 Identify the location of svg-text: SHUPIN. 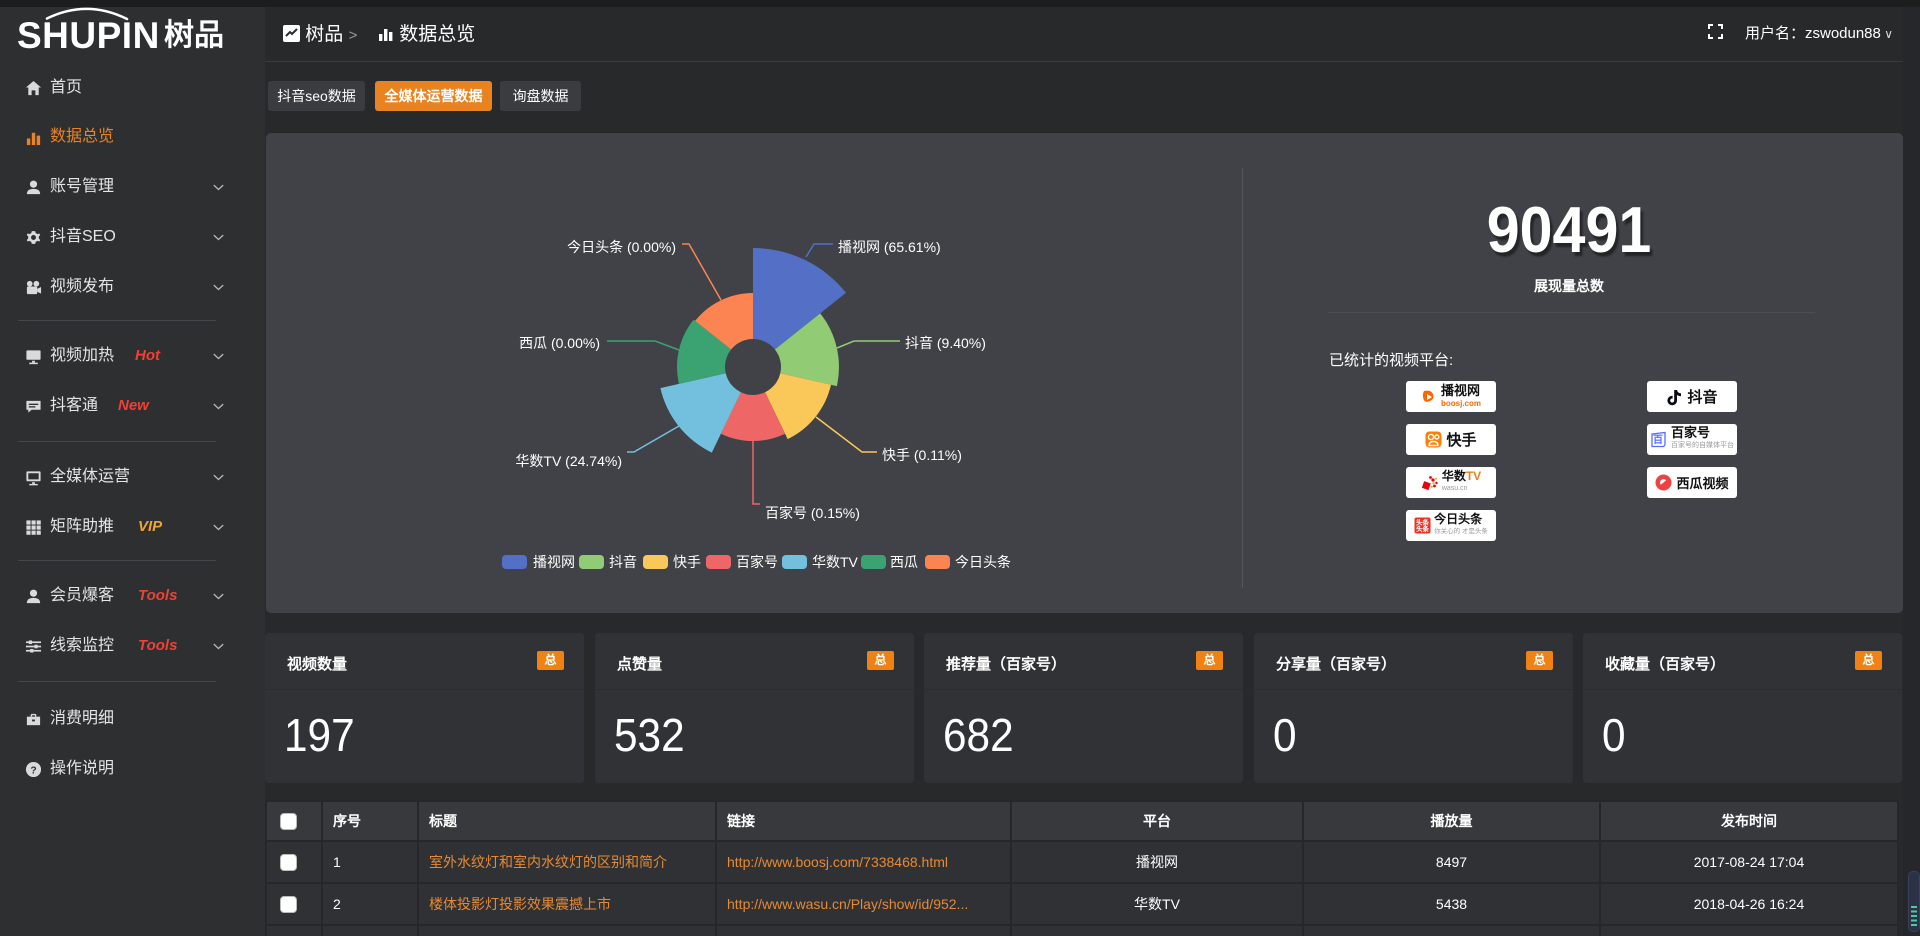
(88, 35).